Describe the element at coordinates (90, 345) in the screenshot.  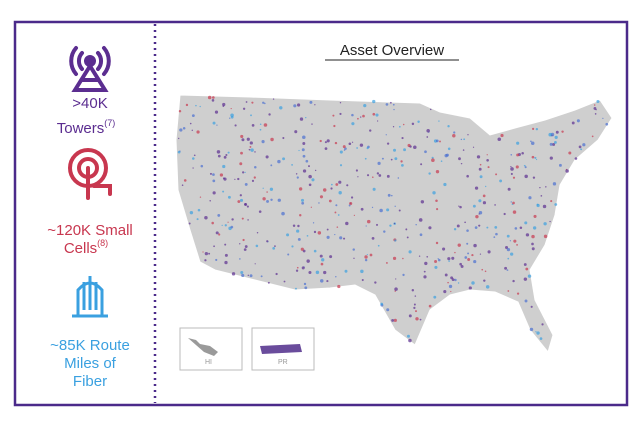
I see `stat-text: ~85K Route` at that location.